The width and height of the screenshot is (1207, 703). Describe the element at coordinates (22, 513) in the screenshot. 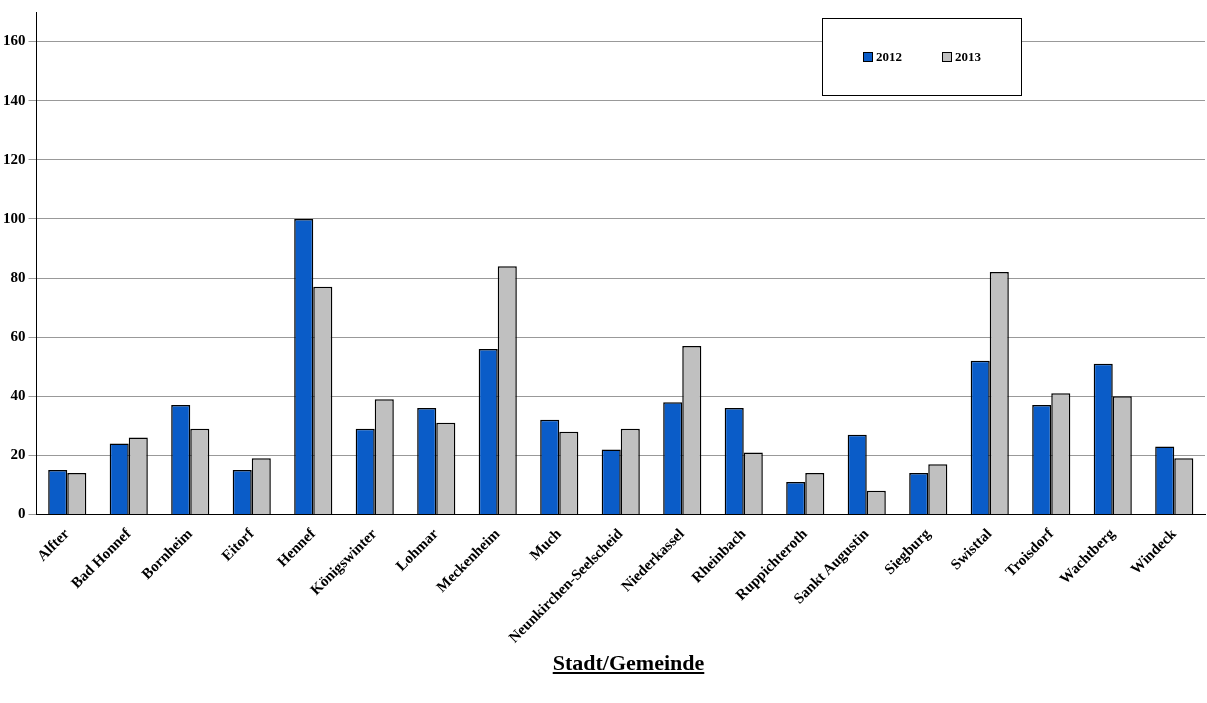

I see `y-tick-label: 0` at that location.